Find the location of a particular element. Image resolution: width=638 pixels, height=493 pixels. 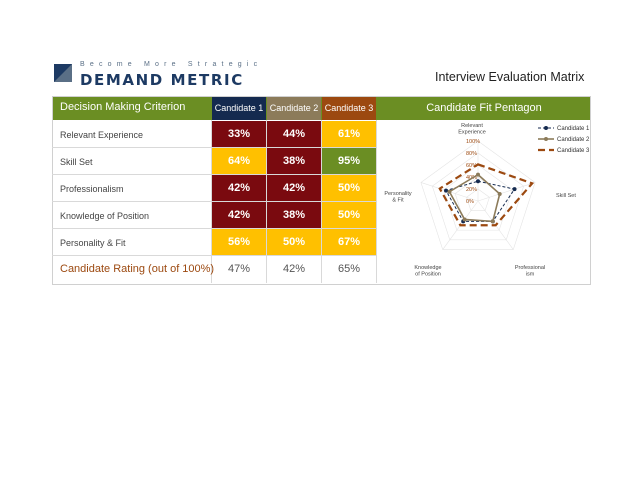

radar-tick-label: 0% is located at coordinates (470, 202).